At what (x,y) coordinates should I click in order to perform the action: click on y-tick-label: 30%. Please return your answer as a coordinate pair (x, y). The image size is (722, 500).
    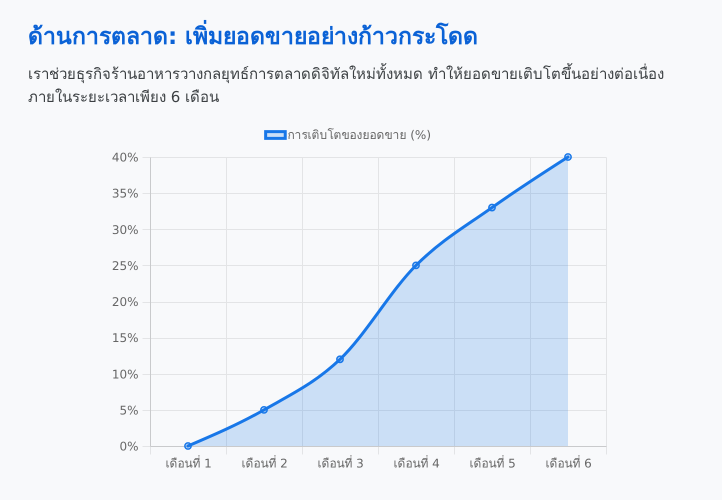
    Looking at the image, I should click on (125, 229).